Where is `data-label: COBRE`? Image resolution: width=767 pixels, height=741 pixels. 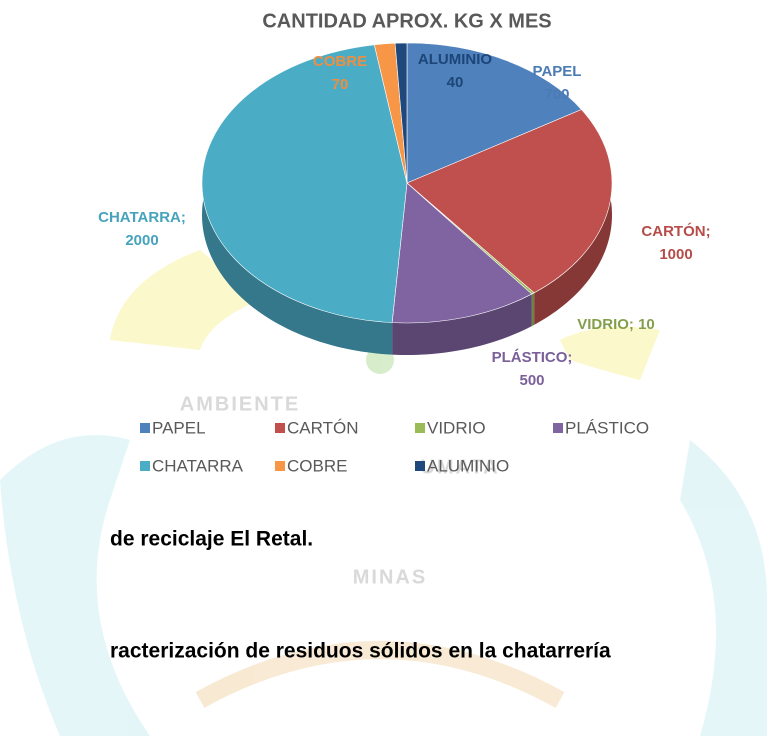 data-label: COBRE is located at coordinates (340, 61).